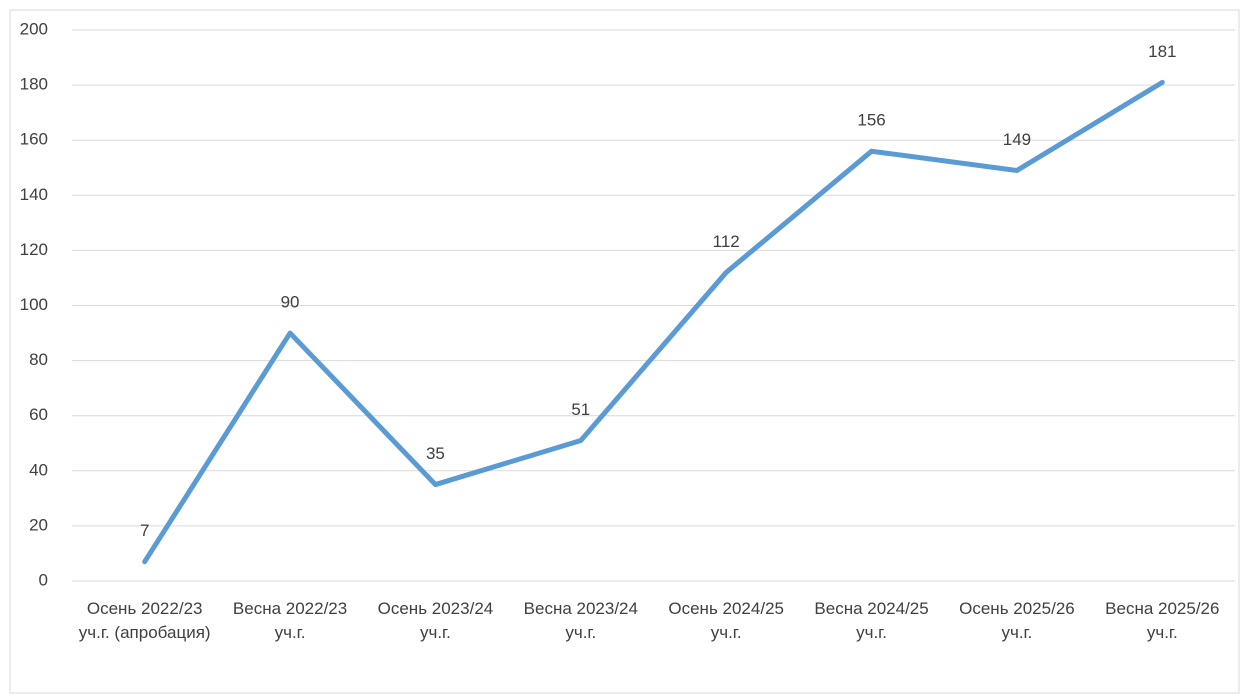 This screenshot has height=695, width=1241. What do you see at coordinates (726, 620) in the screenshot?
I see `x-tick-label: Осень 2024/25 уч.г.` at bounding box center [726, 620].